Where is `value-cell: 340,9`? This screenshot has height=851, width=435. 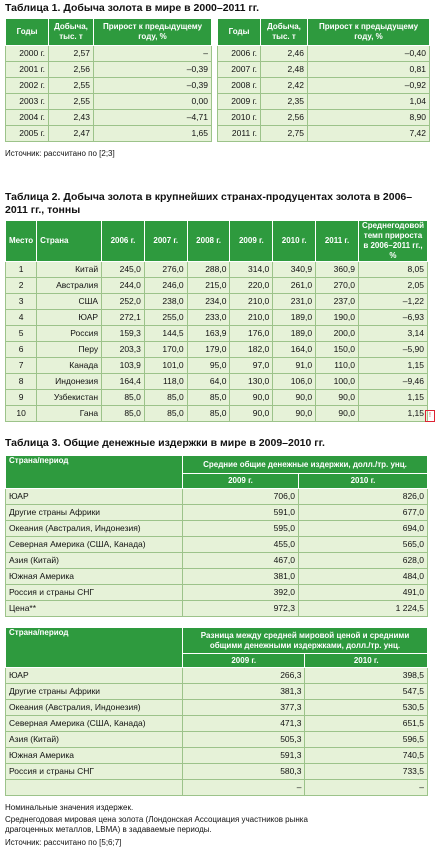
value-cell: 340,9 is located at coordinates (294, 269).